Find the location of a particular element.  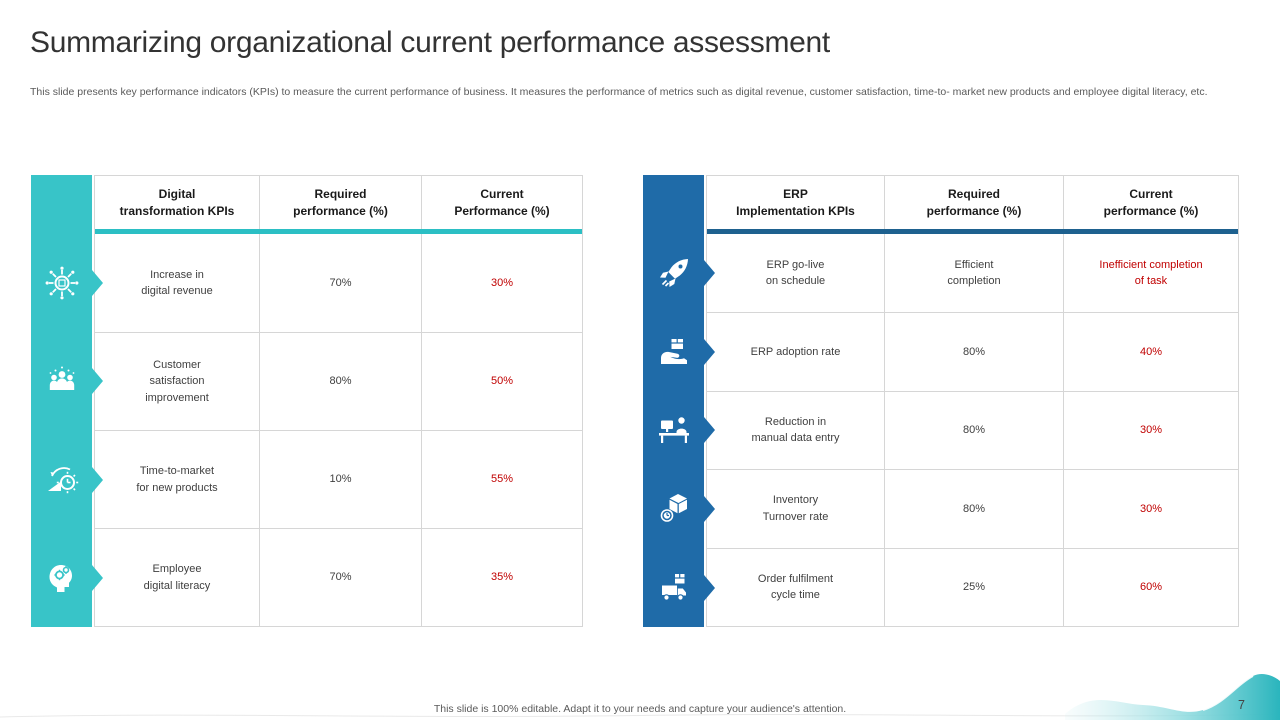

kpi-cell: ERP adoption rate is located at coordinates (795, 351).